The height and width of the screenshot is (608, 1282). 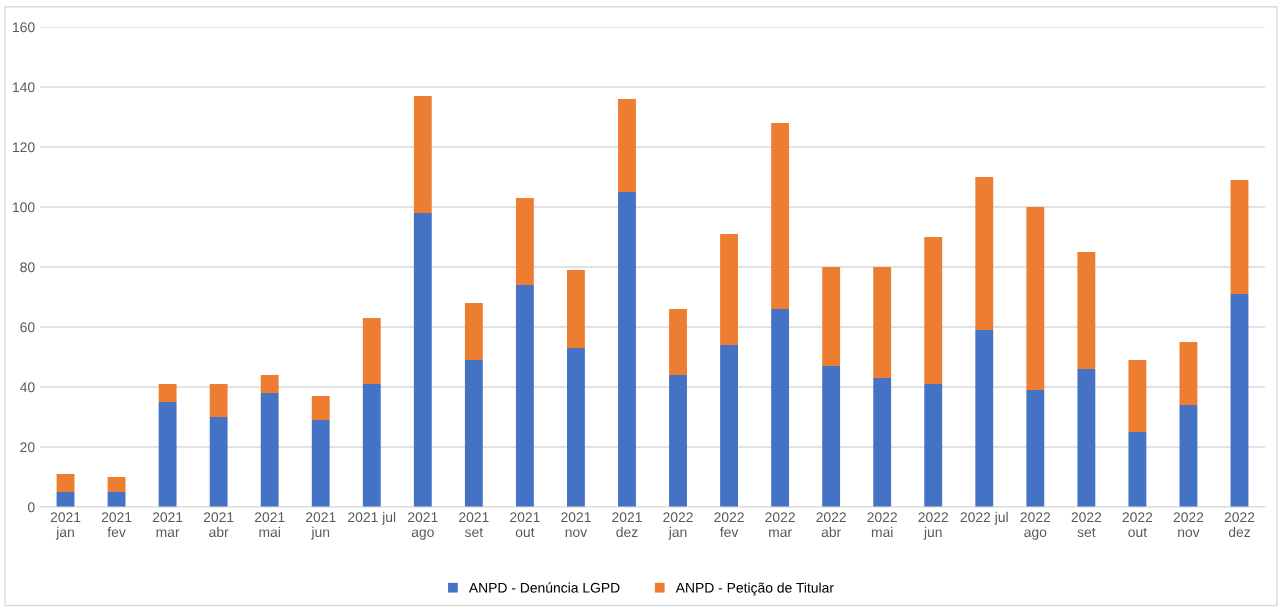 I want to click on x-tick-label: 2021 set, so click(x=474, y=525).